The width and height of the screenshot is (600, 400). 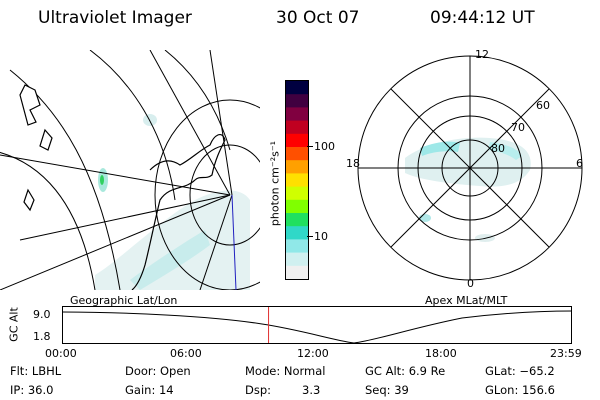 I want to click on polar-panel-label: Apex MLat/MLT, so click(x=466, y=300).